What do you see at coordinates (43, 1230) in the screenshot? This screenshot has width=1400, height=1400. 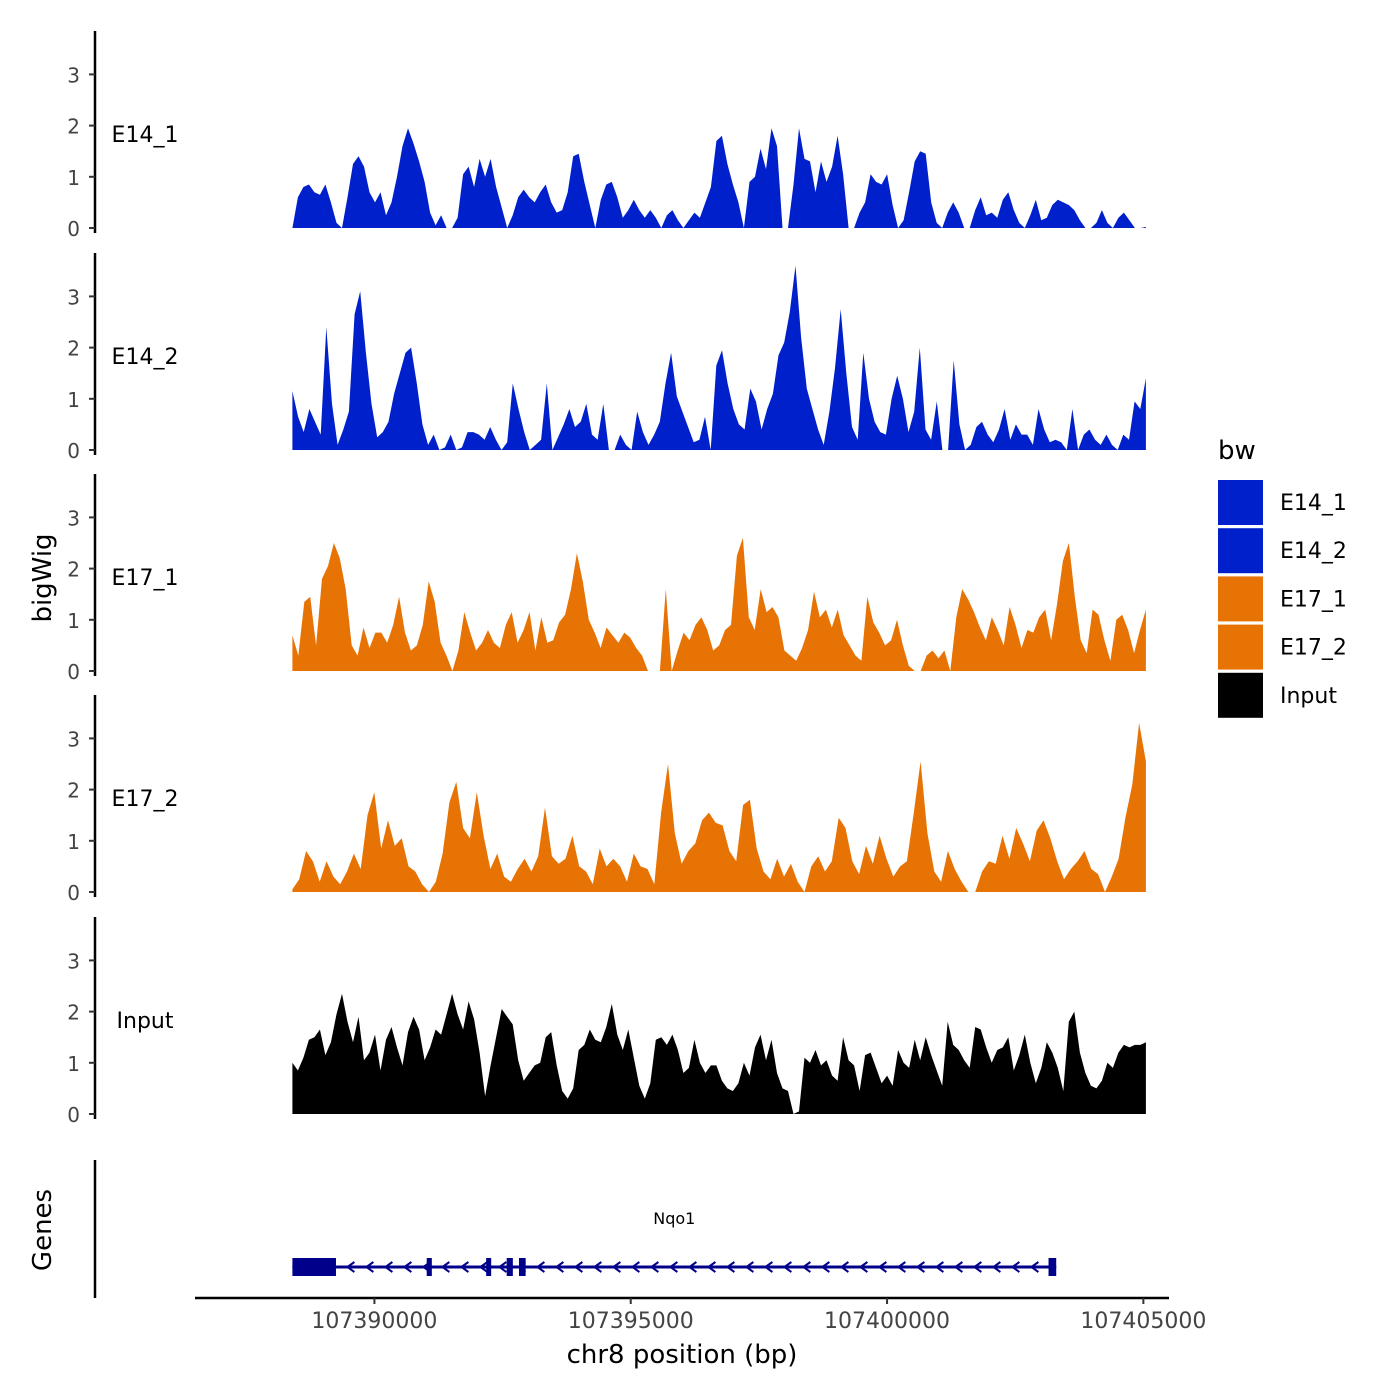 I see `genes-axis-title: Genes` at bounding box center [43, 1230].